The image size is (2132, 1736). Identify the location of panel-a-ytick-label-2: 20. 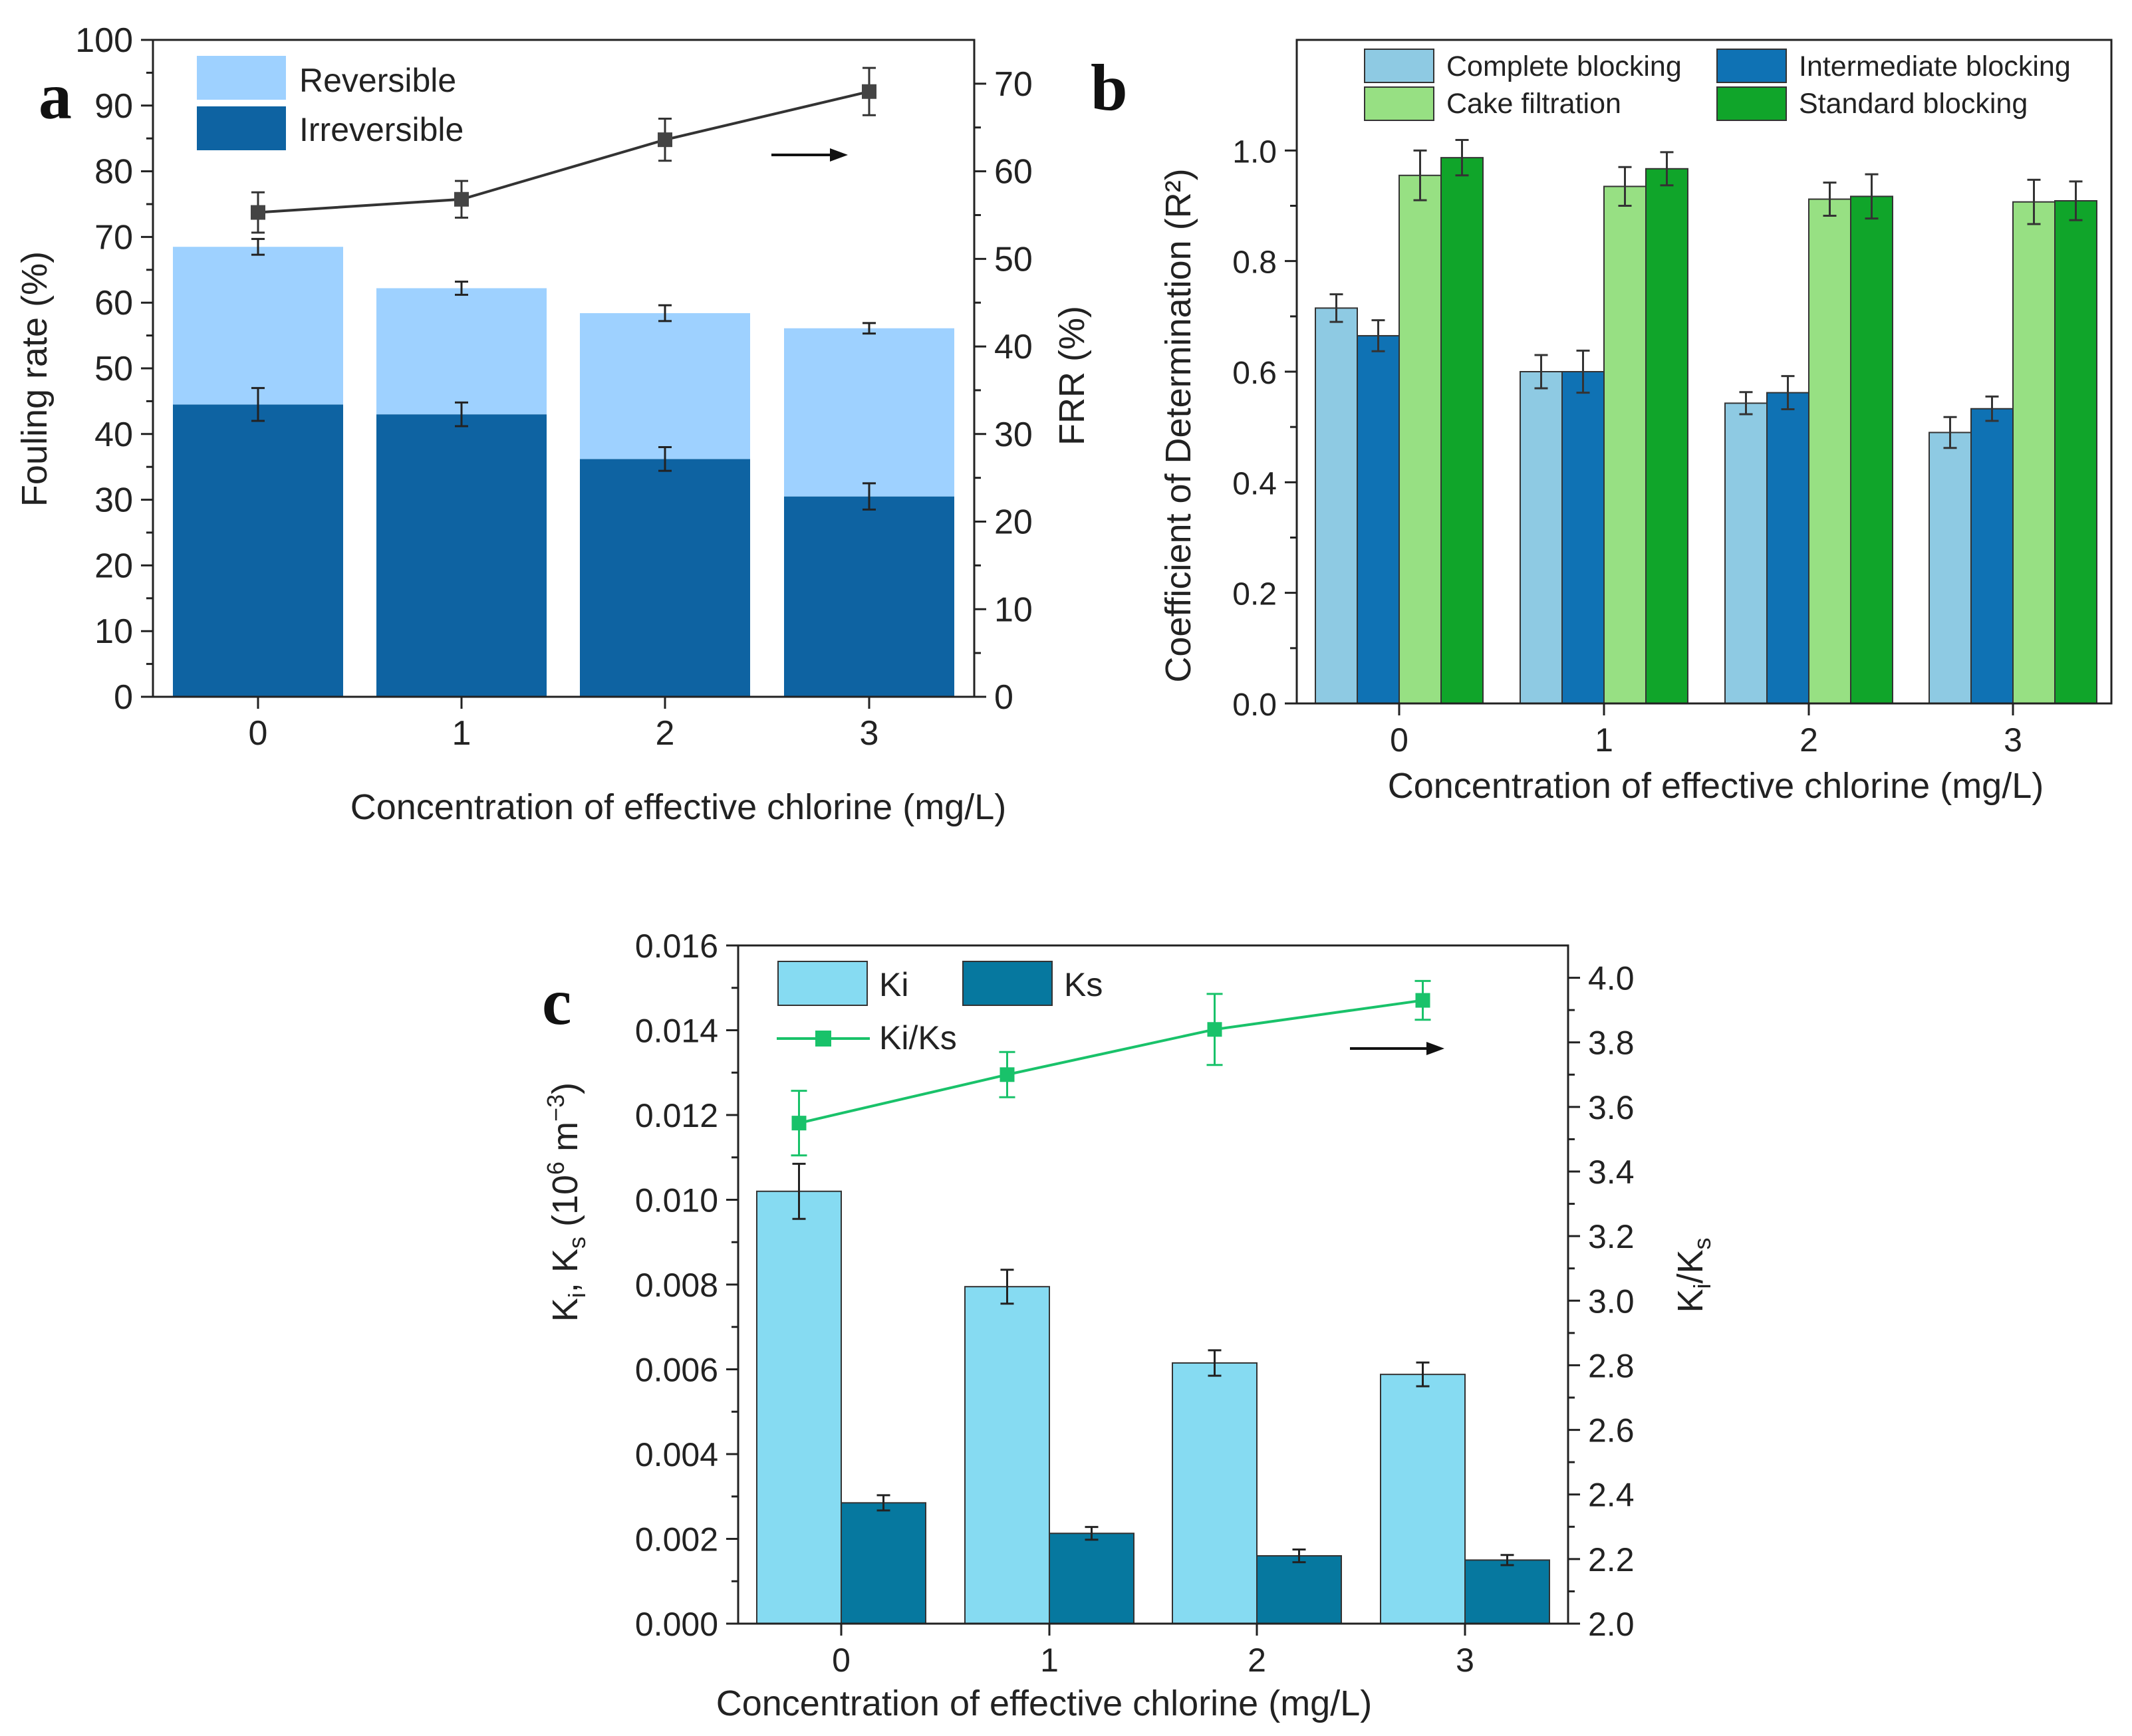
(113, 566).